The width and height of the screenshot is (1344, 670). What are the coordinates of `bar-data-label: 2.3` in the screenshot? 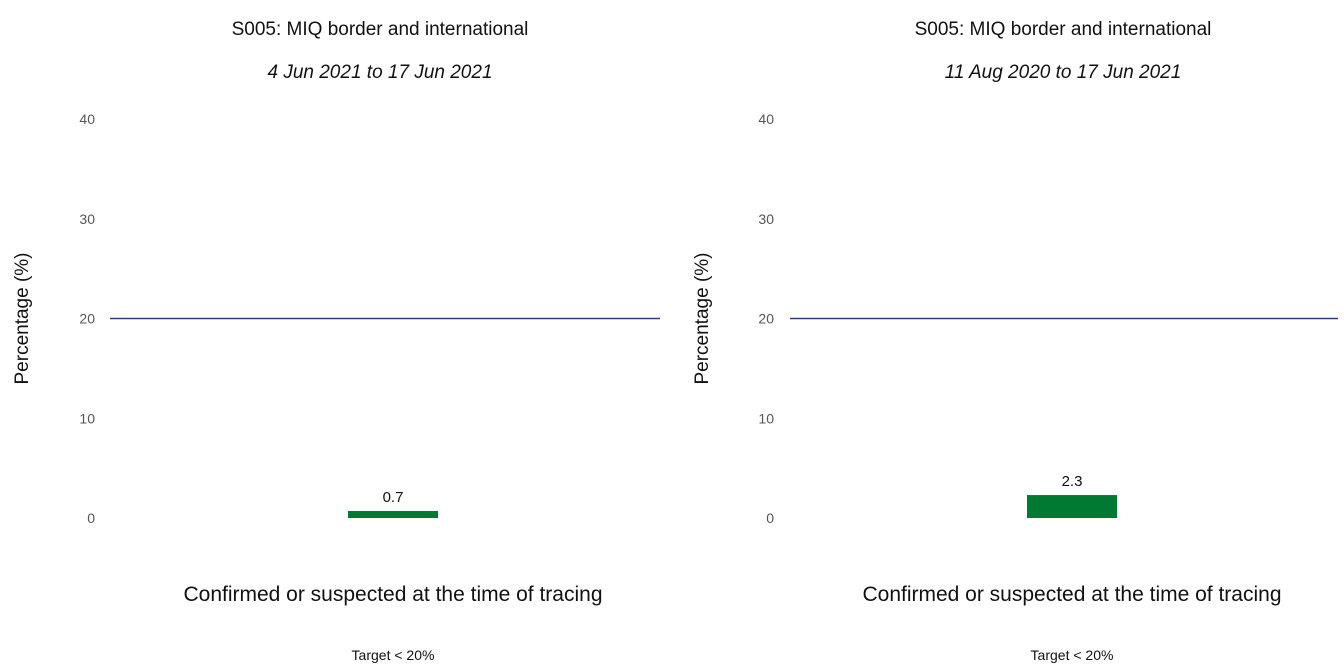 It's located at (1072, 481).